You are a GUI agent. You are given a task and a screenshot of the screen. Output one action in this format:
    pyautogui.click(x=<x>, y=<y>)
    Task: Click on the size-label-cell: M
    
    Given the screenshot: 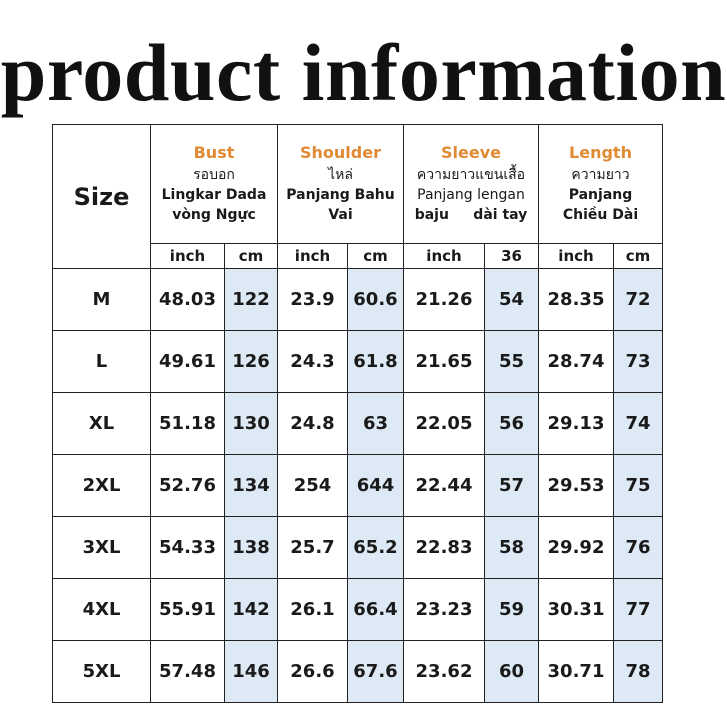 What is the action you would take?
    pyautogui.click(x=101, y=299)
    